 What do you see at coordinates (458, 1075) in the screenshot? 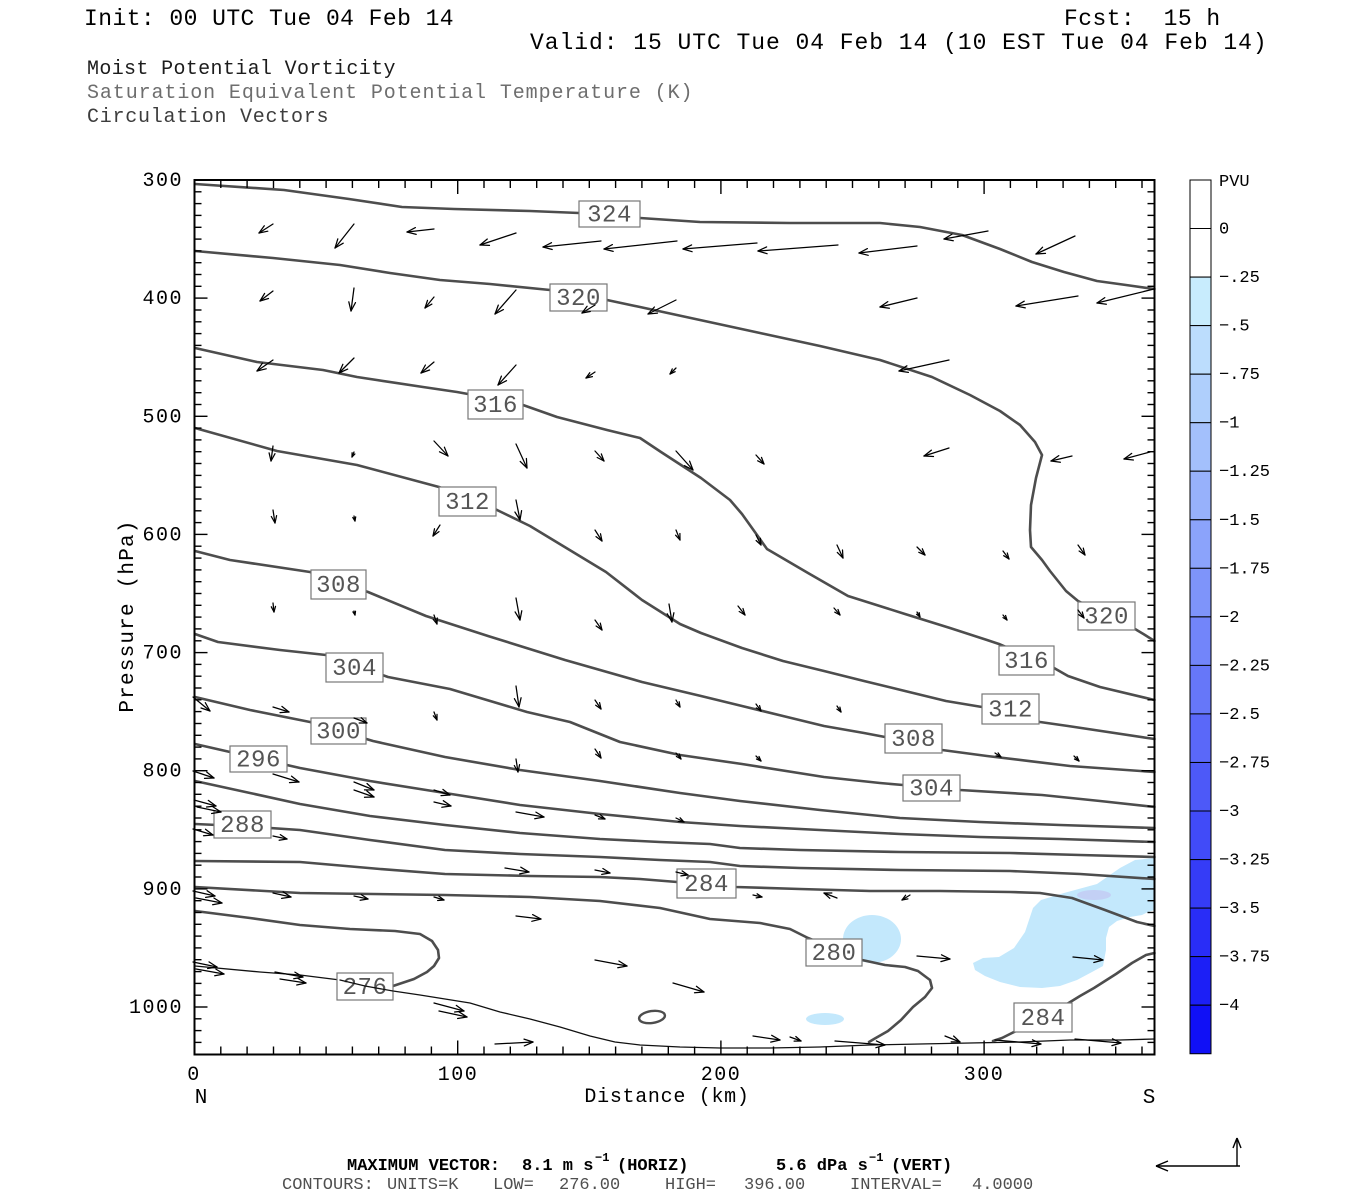
I see `svg-text: 100` at bounding box center [458, 1075].